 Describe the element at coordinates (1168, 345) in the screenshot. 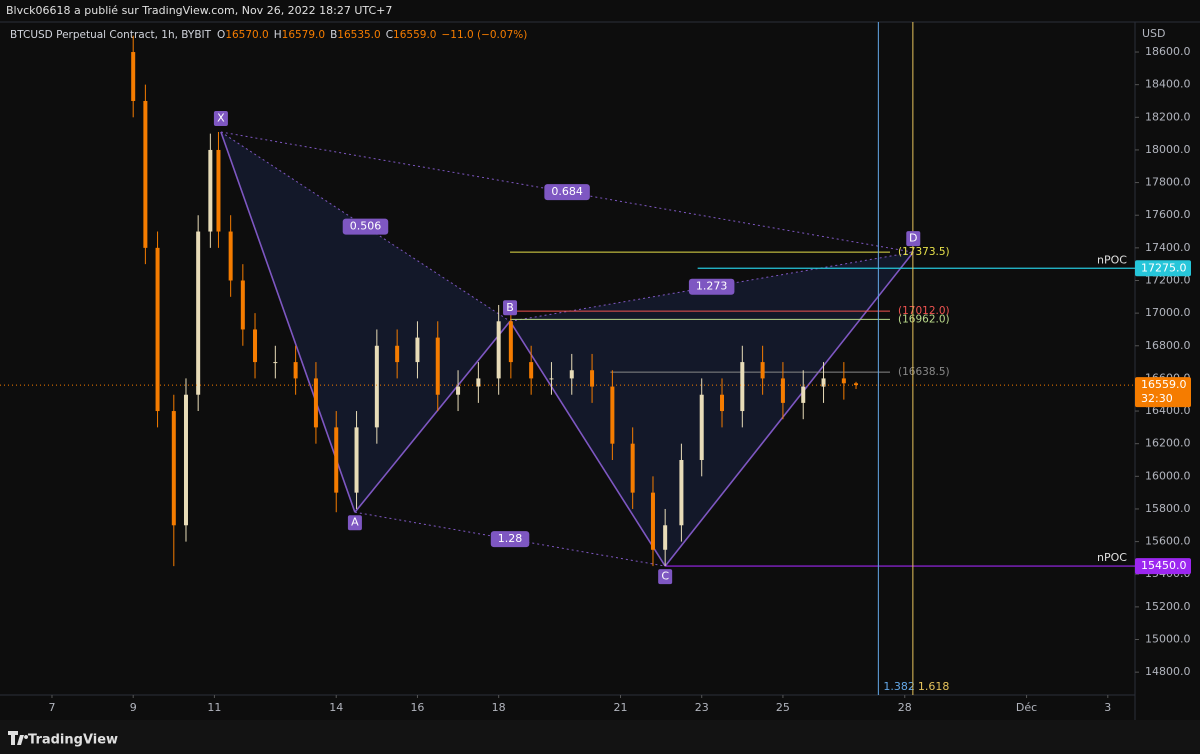

I see `y-tick-label: 16800.0` at that location.